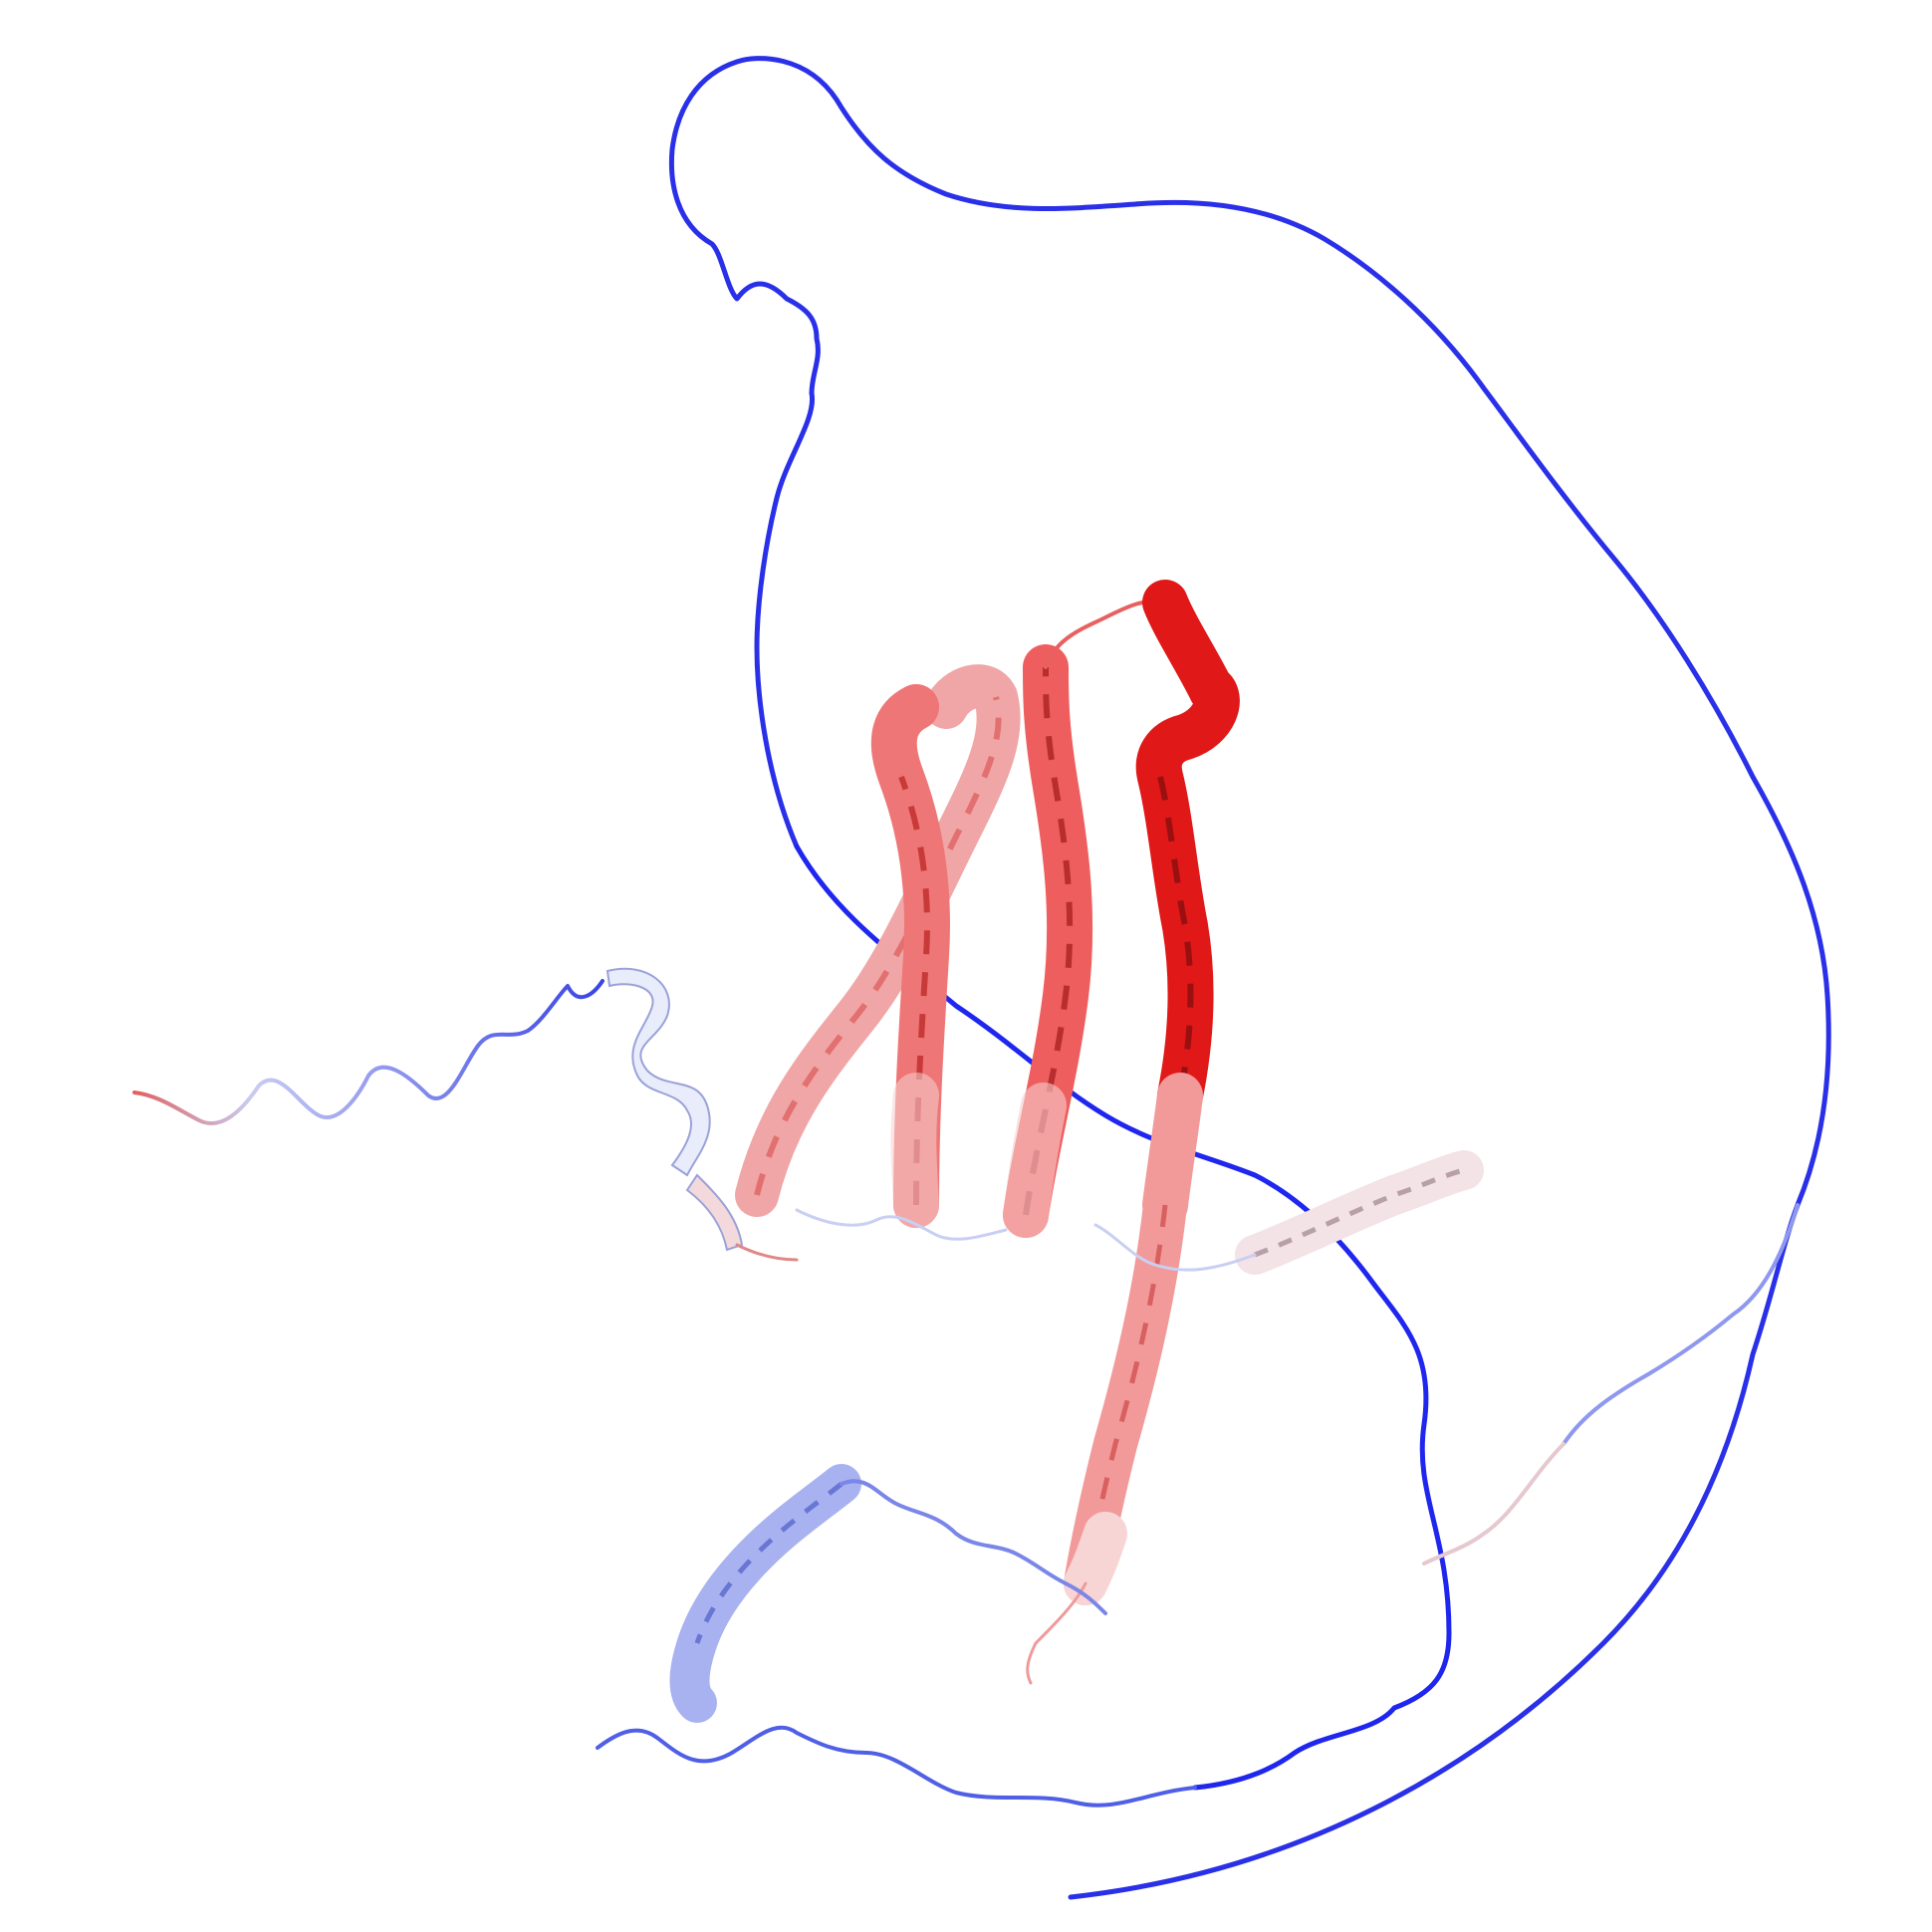 This screenshot has width=1932, height=1932. I want to click on short-helix-tail, so click(767, 1253).